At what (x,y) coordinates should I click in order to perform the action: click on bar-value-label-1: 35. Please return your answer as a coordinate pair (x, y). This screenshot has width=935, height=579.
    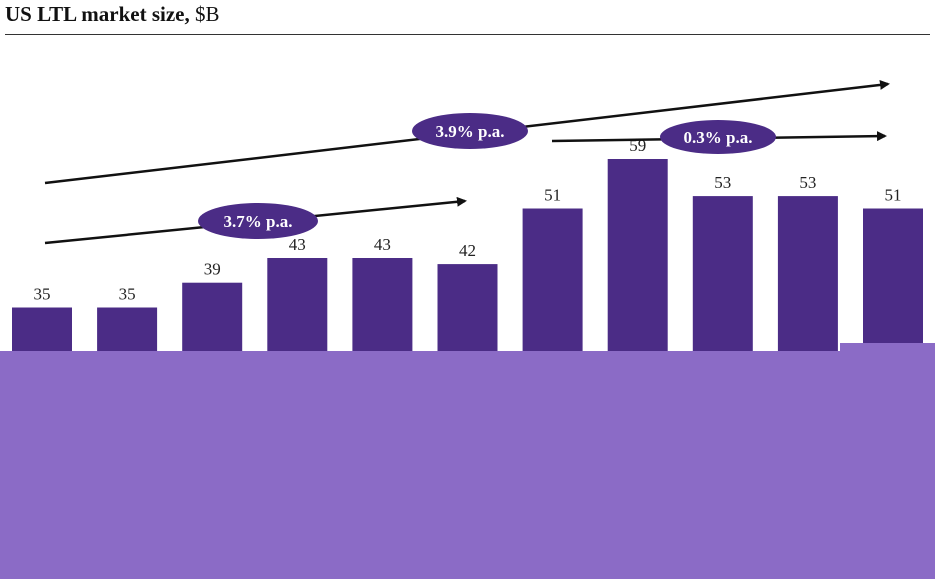
    Looking at the image, I should click on (127, 294).